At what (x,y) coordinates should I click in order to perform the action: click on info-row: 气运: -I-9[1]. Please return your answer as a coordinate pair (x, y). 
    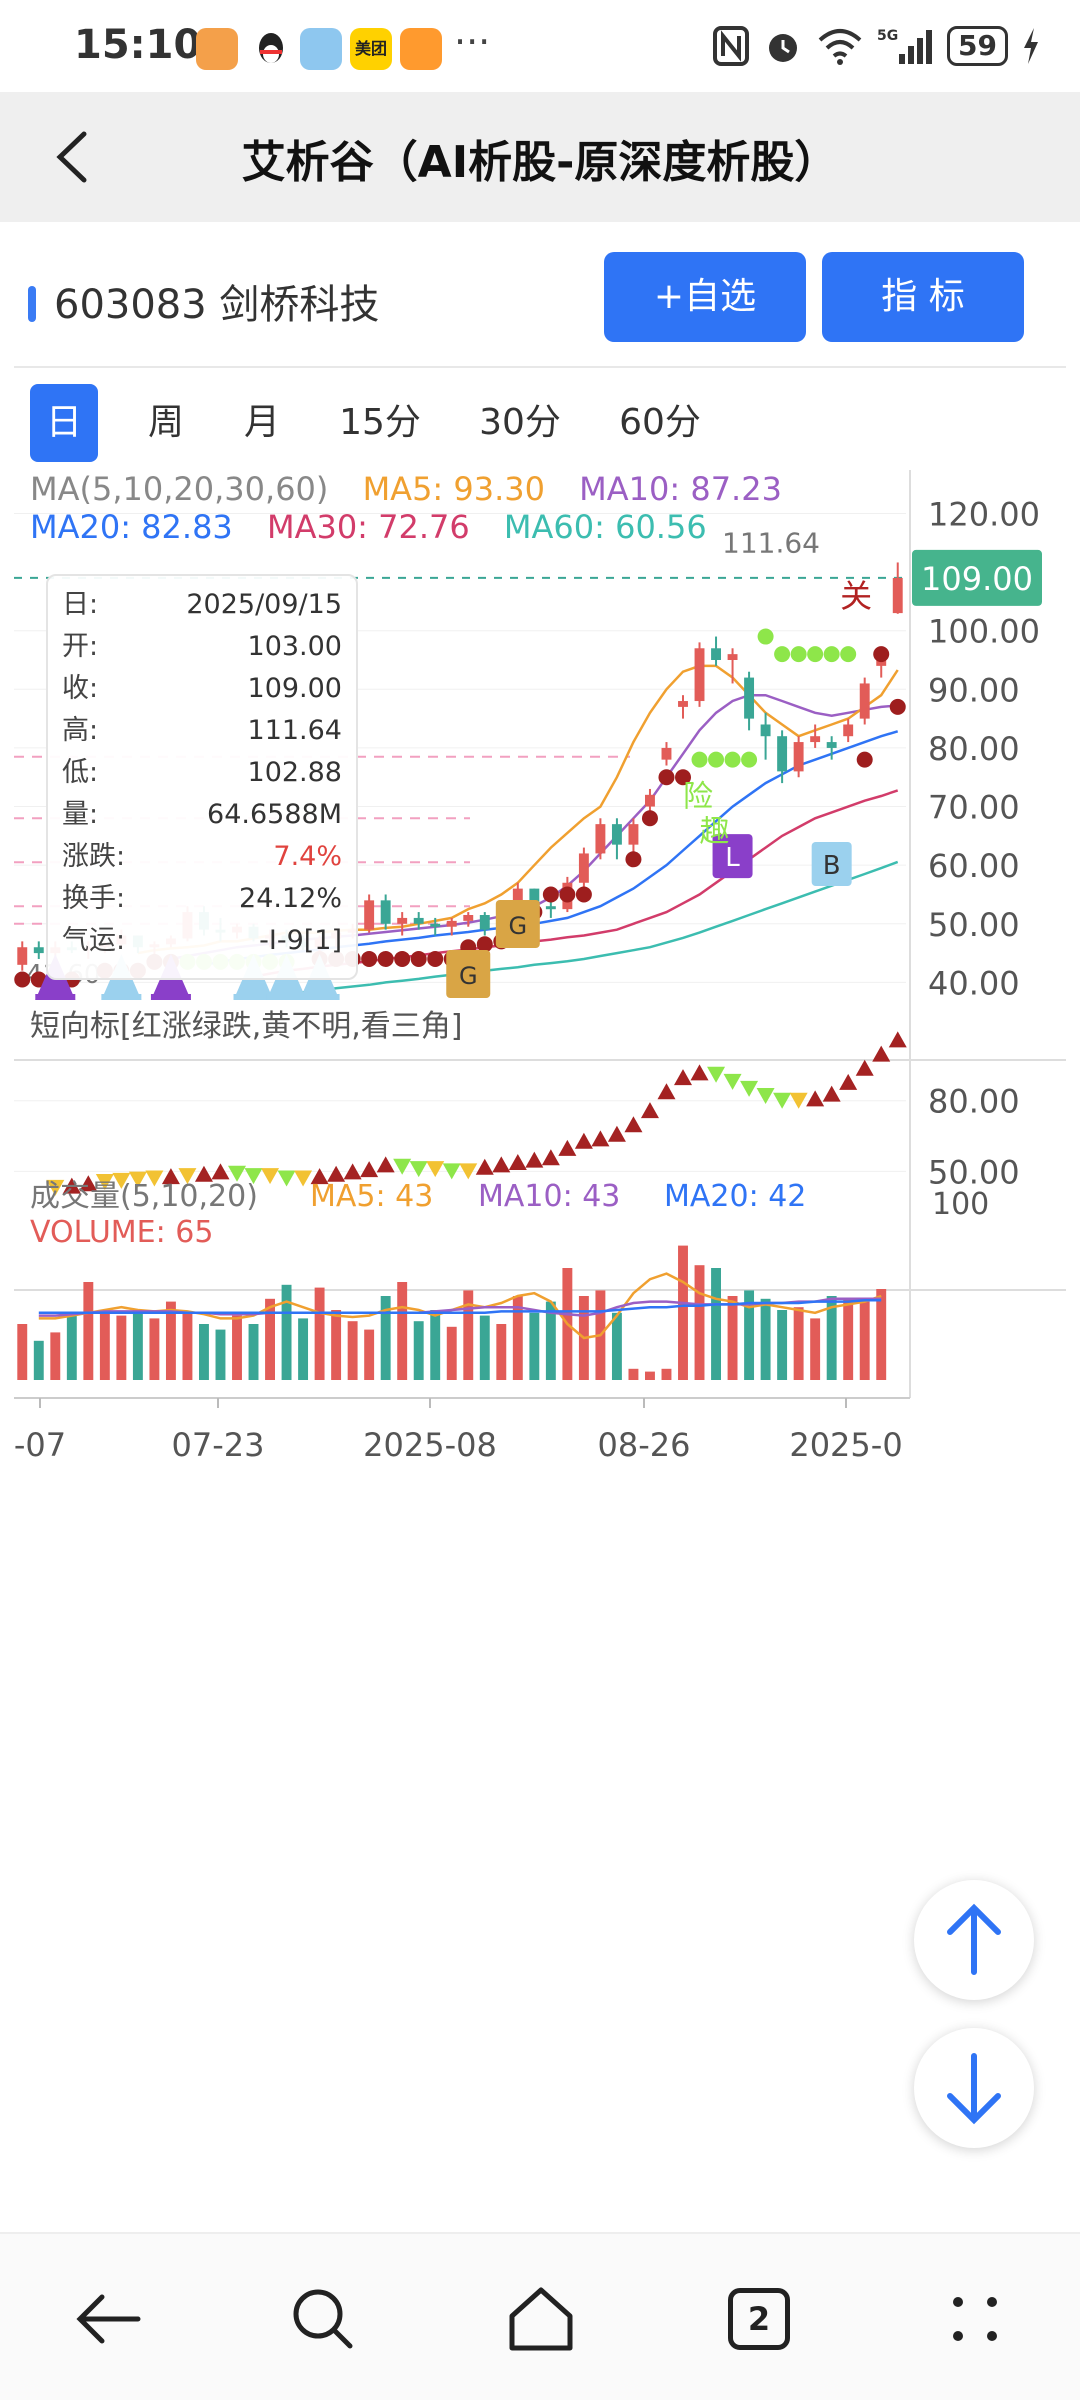
    Looking at the image, I should click on (202, 941).